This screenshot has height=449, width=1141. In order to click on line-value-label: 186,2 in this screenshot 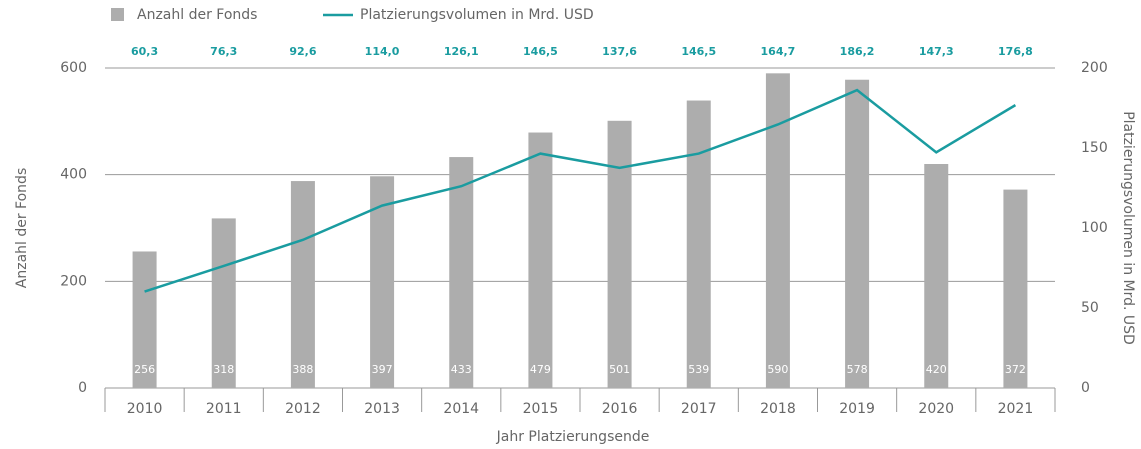, I will do `click(857, 51)`.